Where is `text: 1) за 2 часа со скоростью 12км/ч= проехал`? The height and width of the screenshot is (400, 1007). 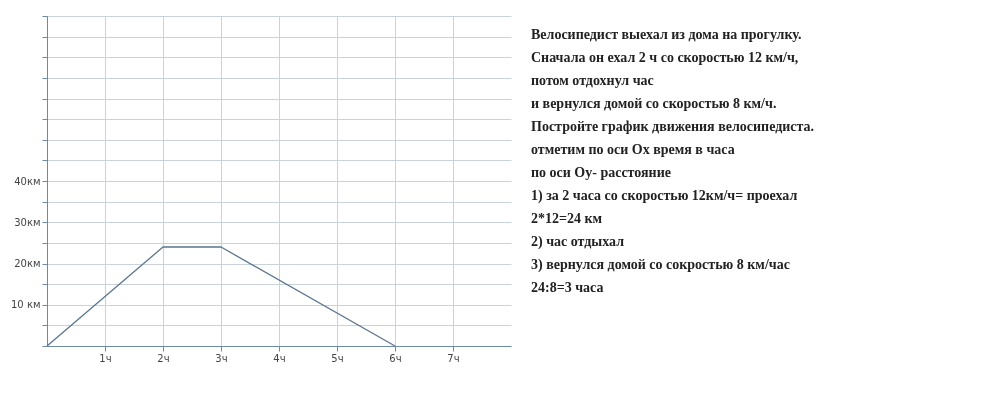
text: 1) за 2 часа со скоростью 12км/ч= проехал is located at coordinates (664, 195).